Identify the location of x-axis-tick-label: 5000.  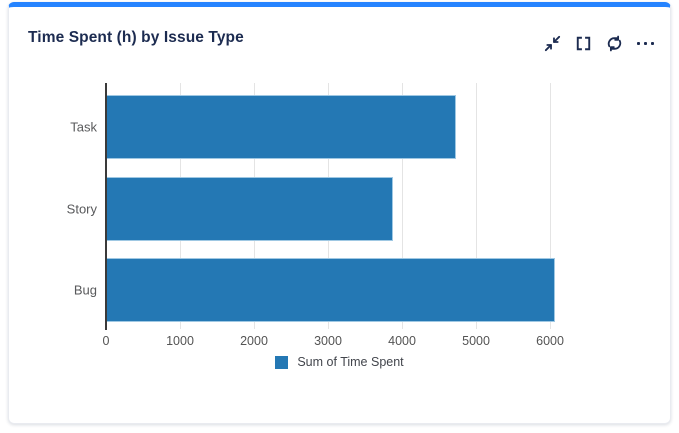
(476, 341).